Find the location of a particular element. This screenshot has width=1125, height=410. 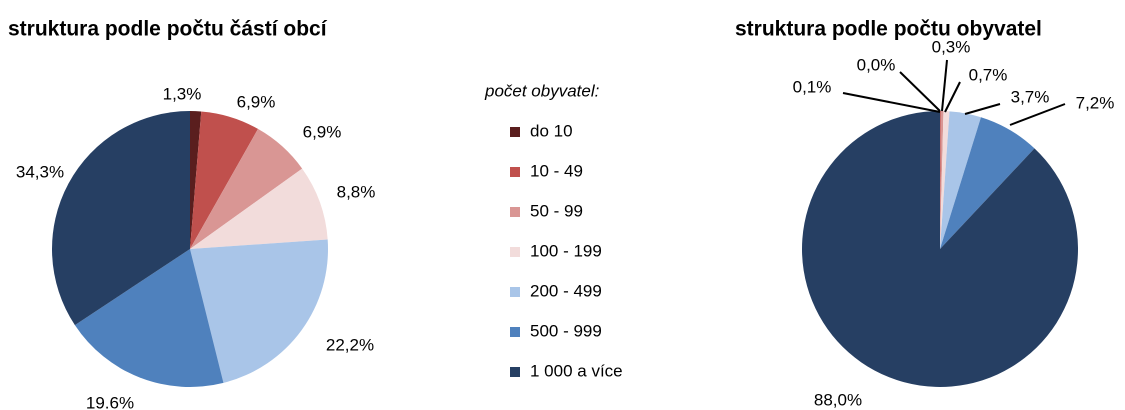

data-label: 0,3% is located at coordinates (951, 46).